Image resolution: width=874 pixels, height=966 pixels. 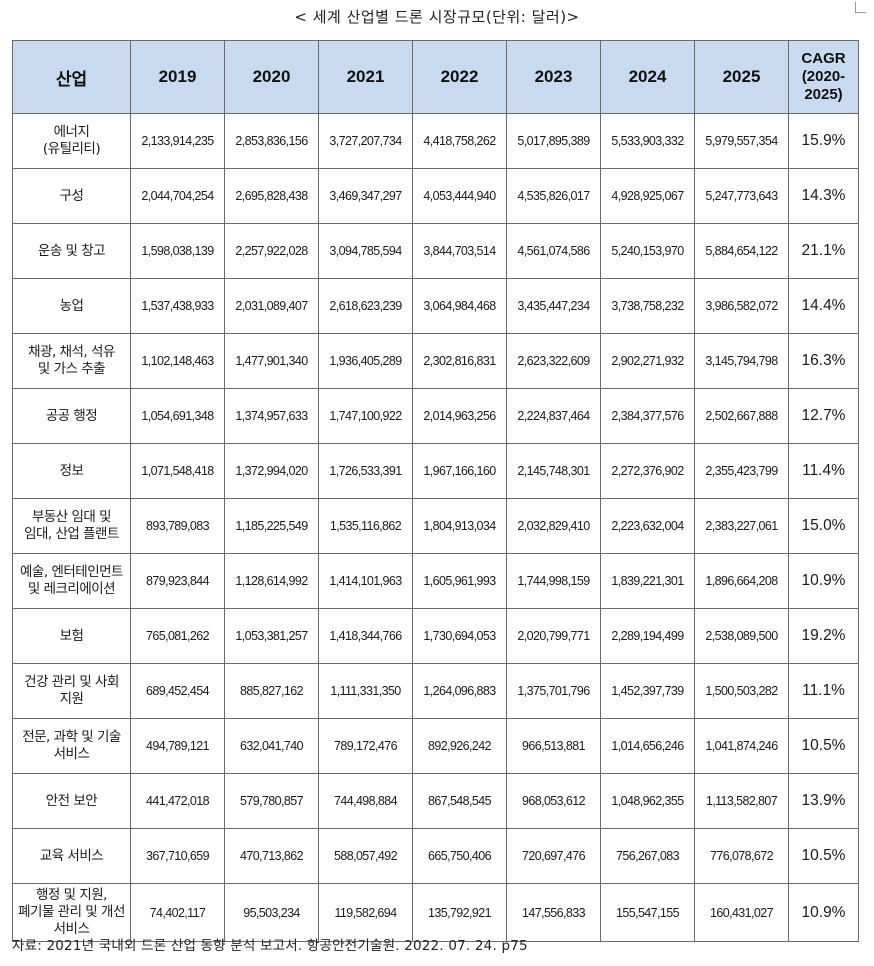 What do you see at coordinates (365, 141) in the screenshot?
I see `value-cell-2021: 3,727,207,734` at bounding box center [365, 141].